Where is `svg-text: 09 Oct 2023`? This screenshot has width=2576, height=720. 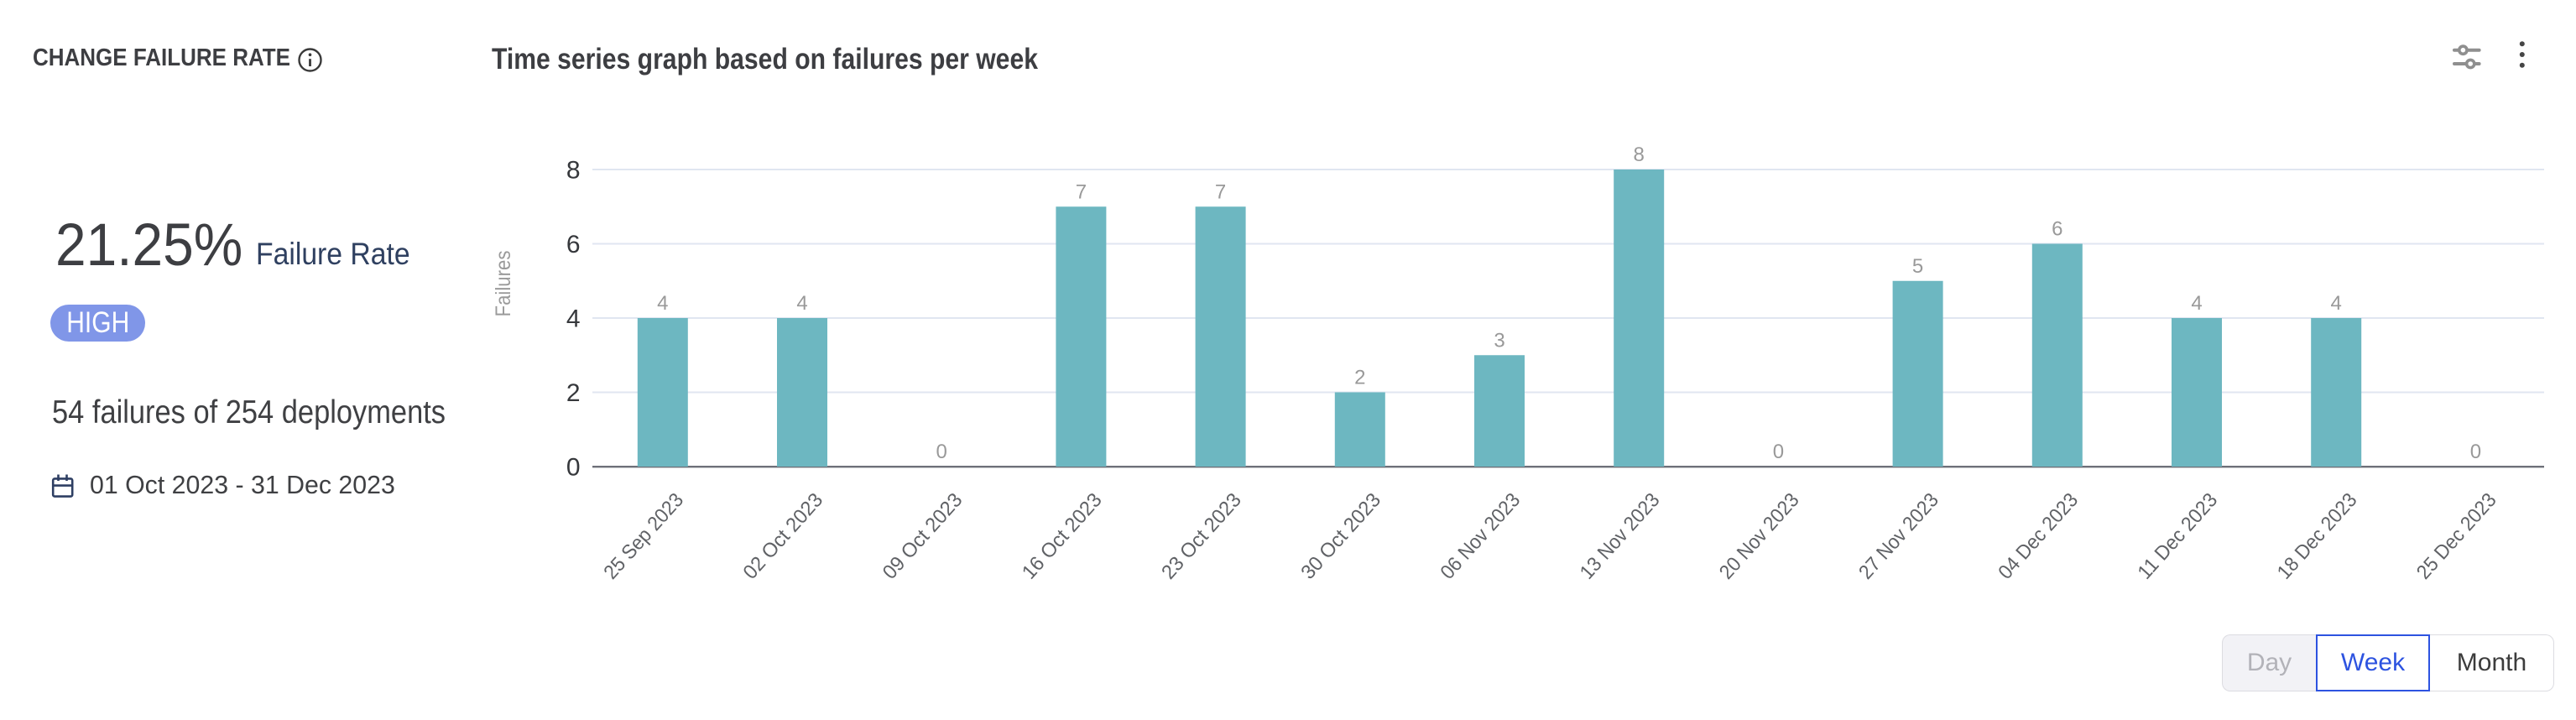 svg-text: 09 Oct 2023 is located at coordinates (923, 535).